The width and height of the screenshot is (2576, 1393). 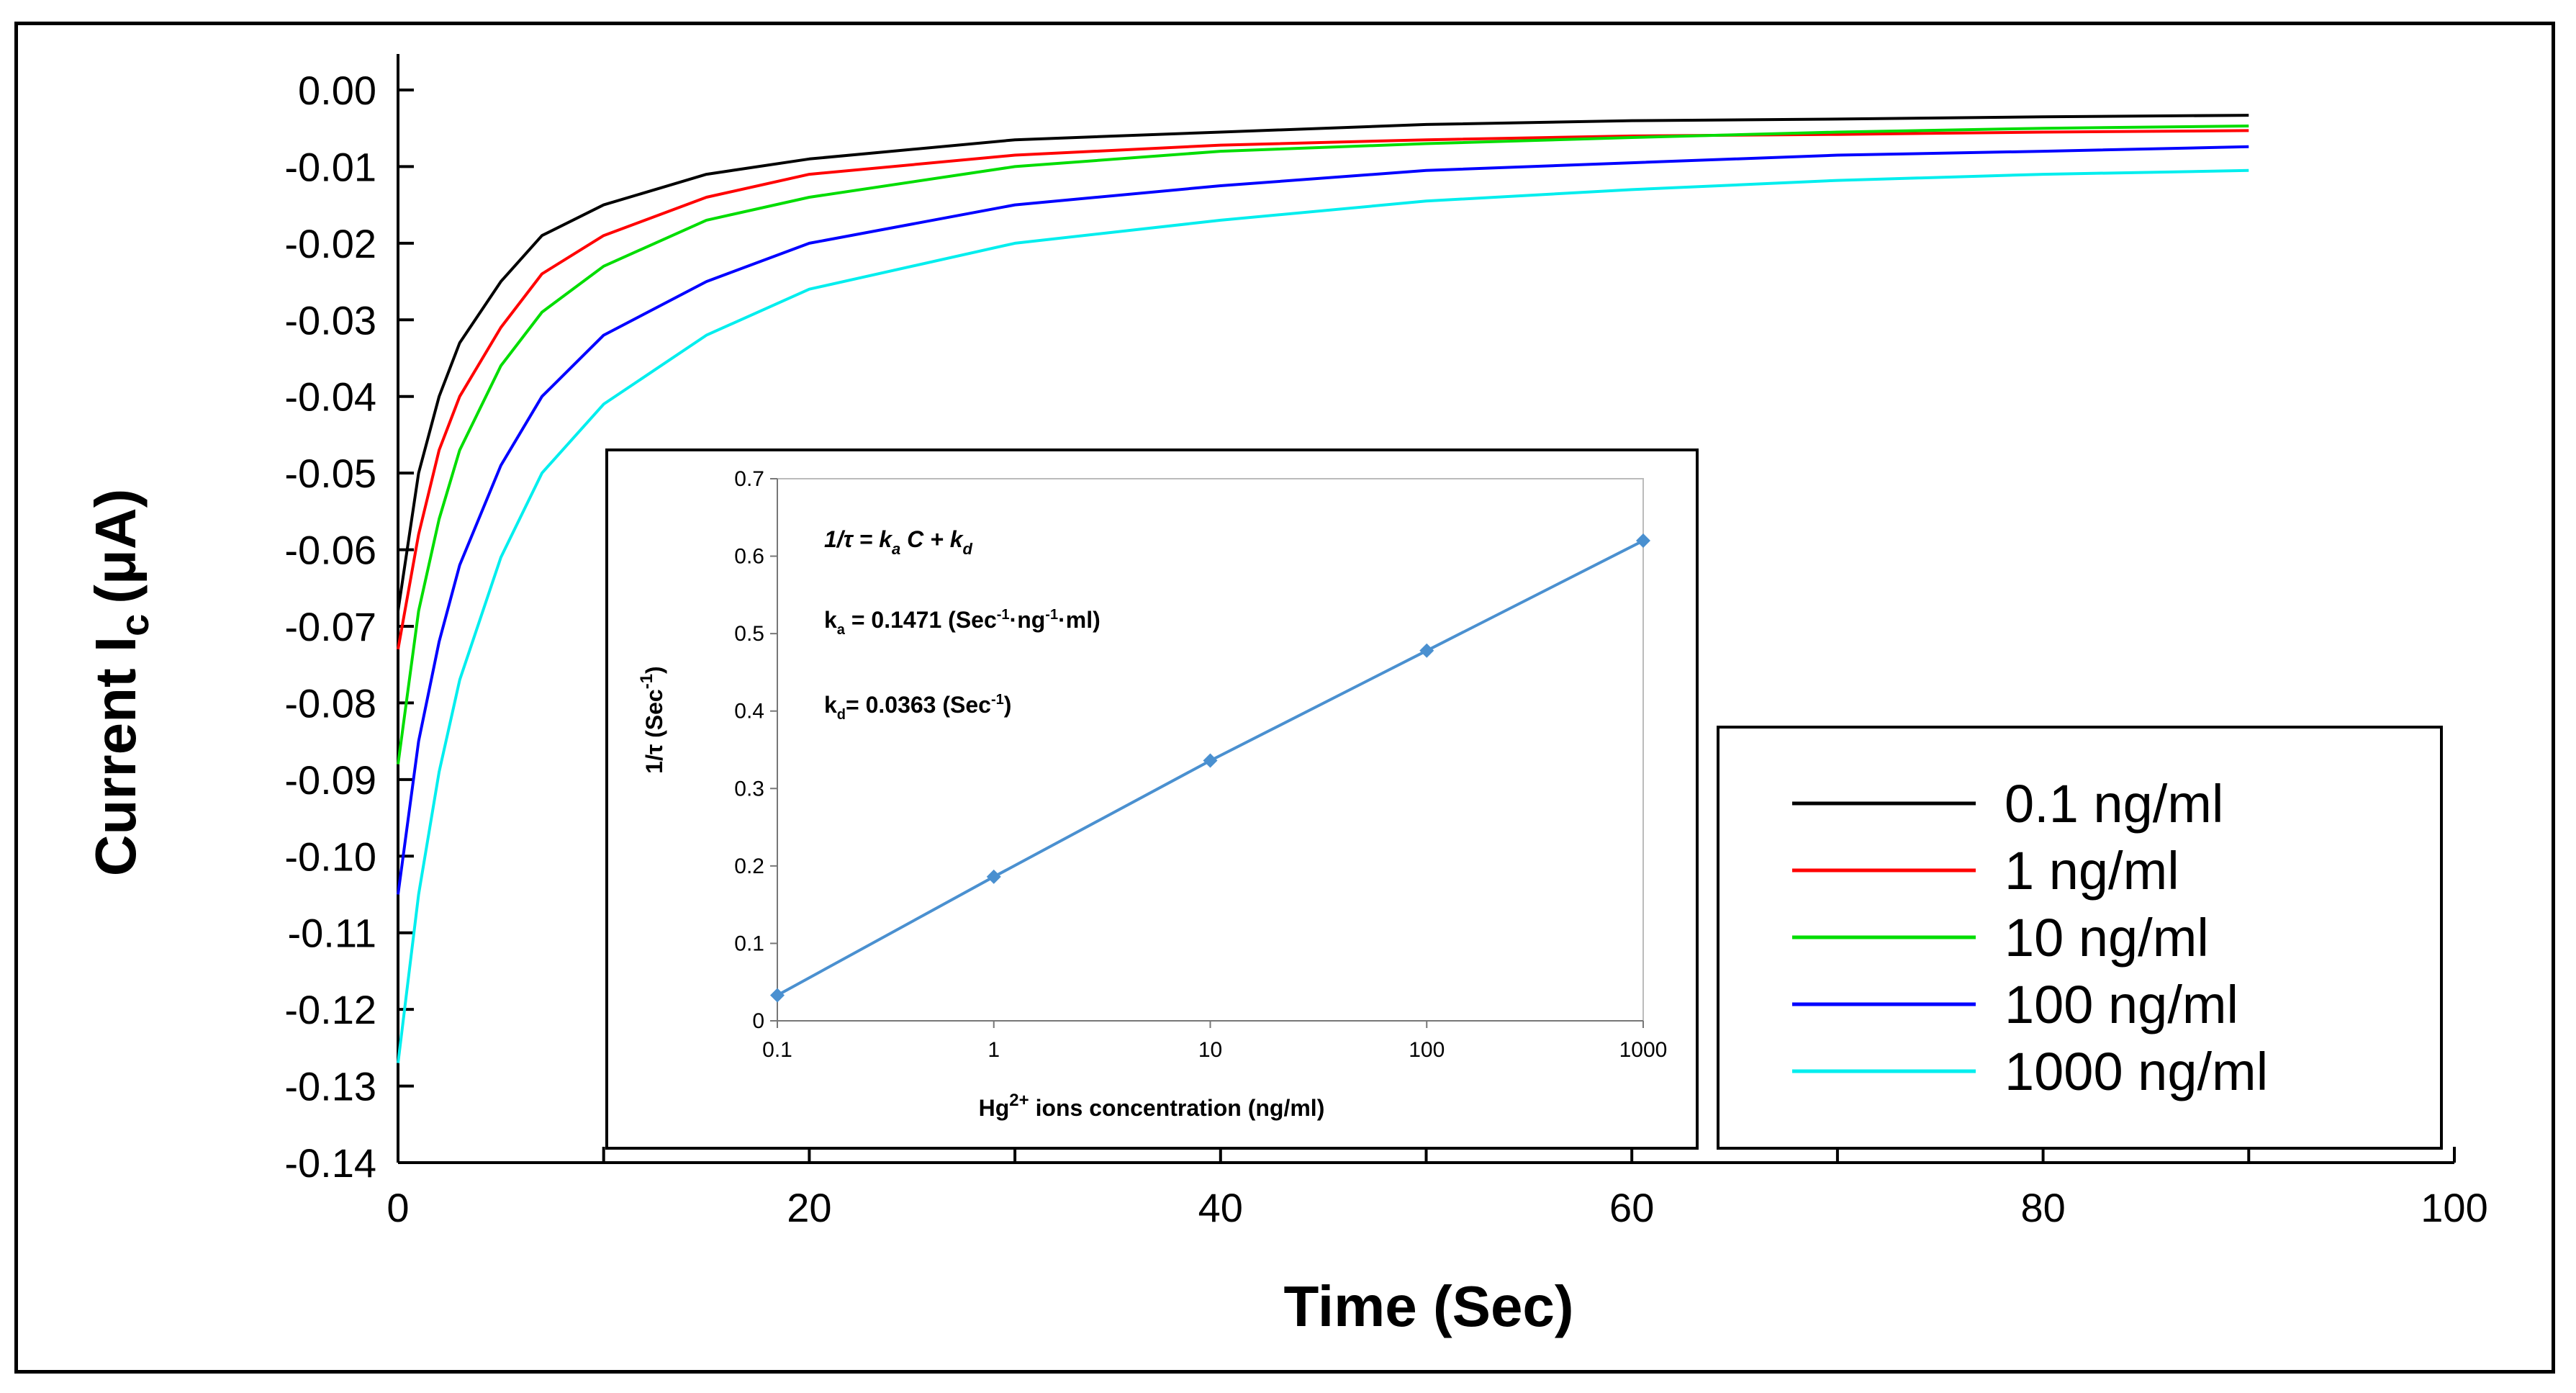 I want to click on y-tick-label: -0.13, so click(x=330, y=1086).